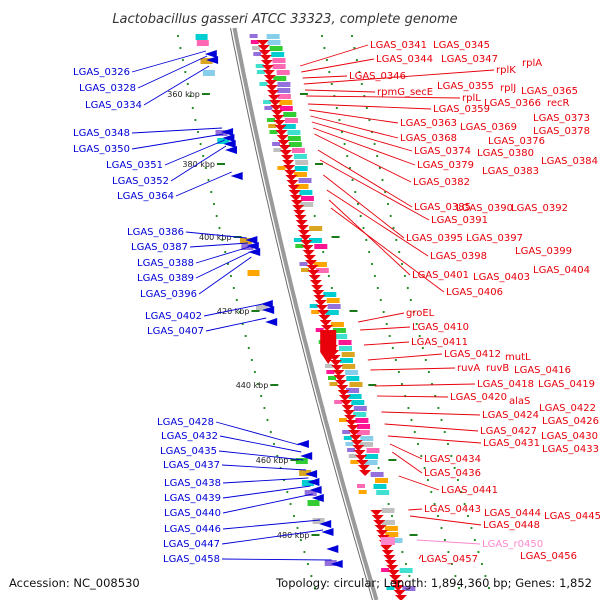 The width and height of the screenshot is (600, 600). I want to click on reverse-gene-label: LGAS_0351, so click(134, 165).